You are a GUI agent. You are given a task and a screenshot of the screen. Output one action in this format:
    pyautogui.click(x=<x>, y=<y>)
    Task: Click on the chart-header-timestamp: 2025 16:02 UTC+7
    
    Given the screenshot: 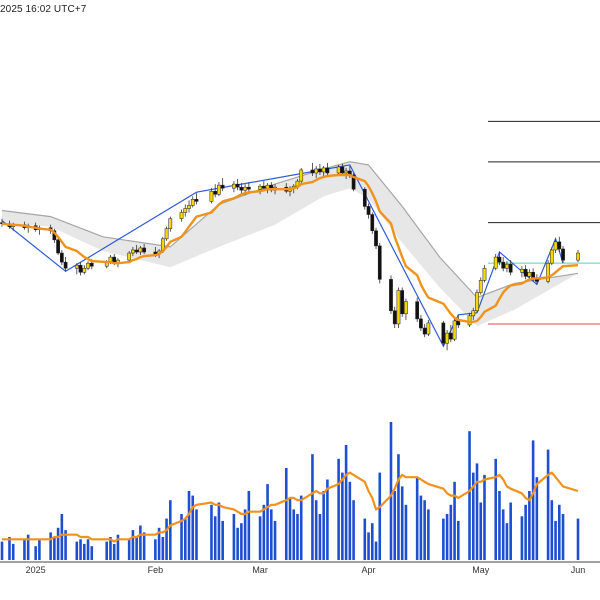 What is the action you would take?
    pyautogui.click(x=43, y=9)
    